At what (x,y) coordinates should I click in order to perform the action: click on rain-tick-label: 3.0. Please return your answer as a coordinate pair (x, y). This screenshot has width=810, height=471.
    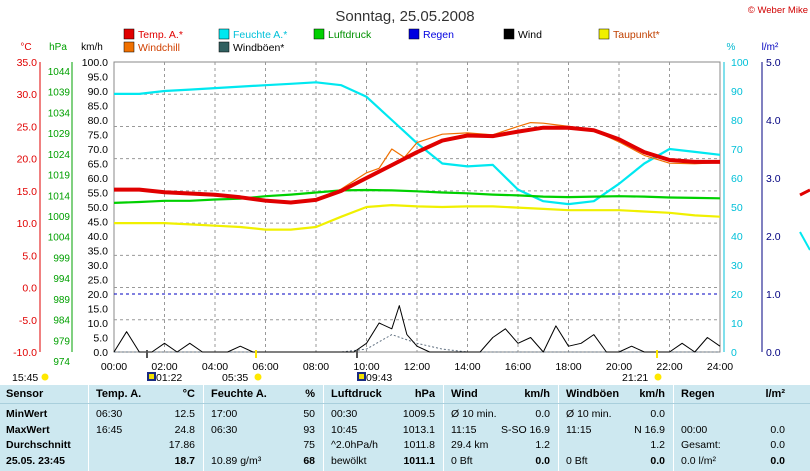
    Looking at the image, I should click on (773, 179).